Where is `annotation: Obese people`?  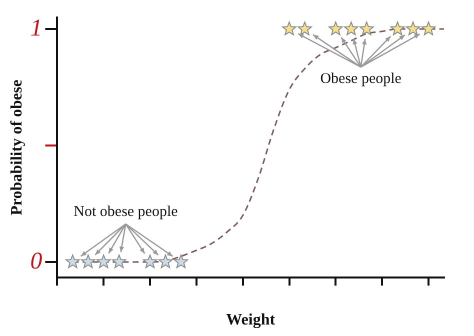
annotation: Obese people is located at coordinates (361, 78).